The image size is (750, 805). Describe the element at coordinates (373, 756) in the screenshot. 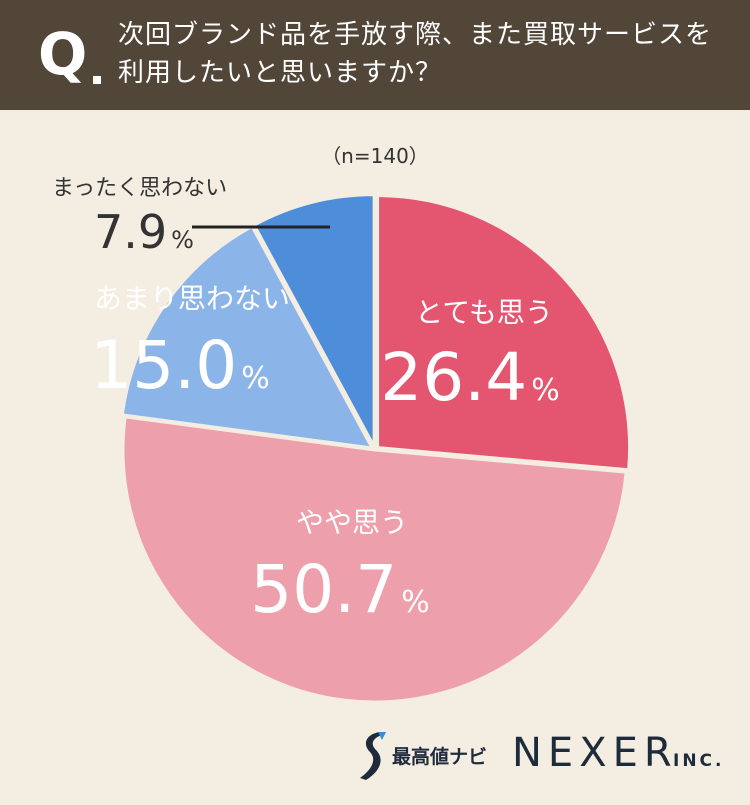

I see `brand-logo-icon` at that location.